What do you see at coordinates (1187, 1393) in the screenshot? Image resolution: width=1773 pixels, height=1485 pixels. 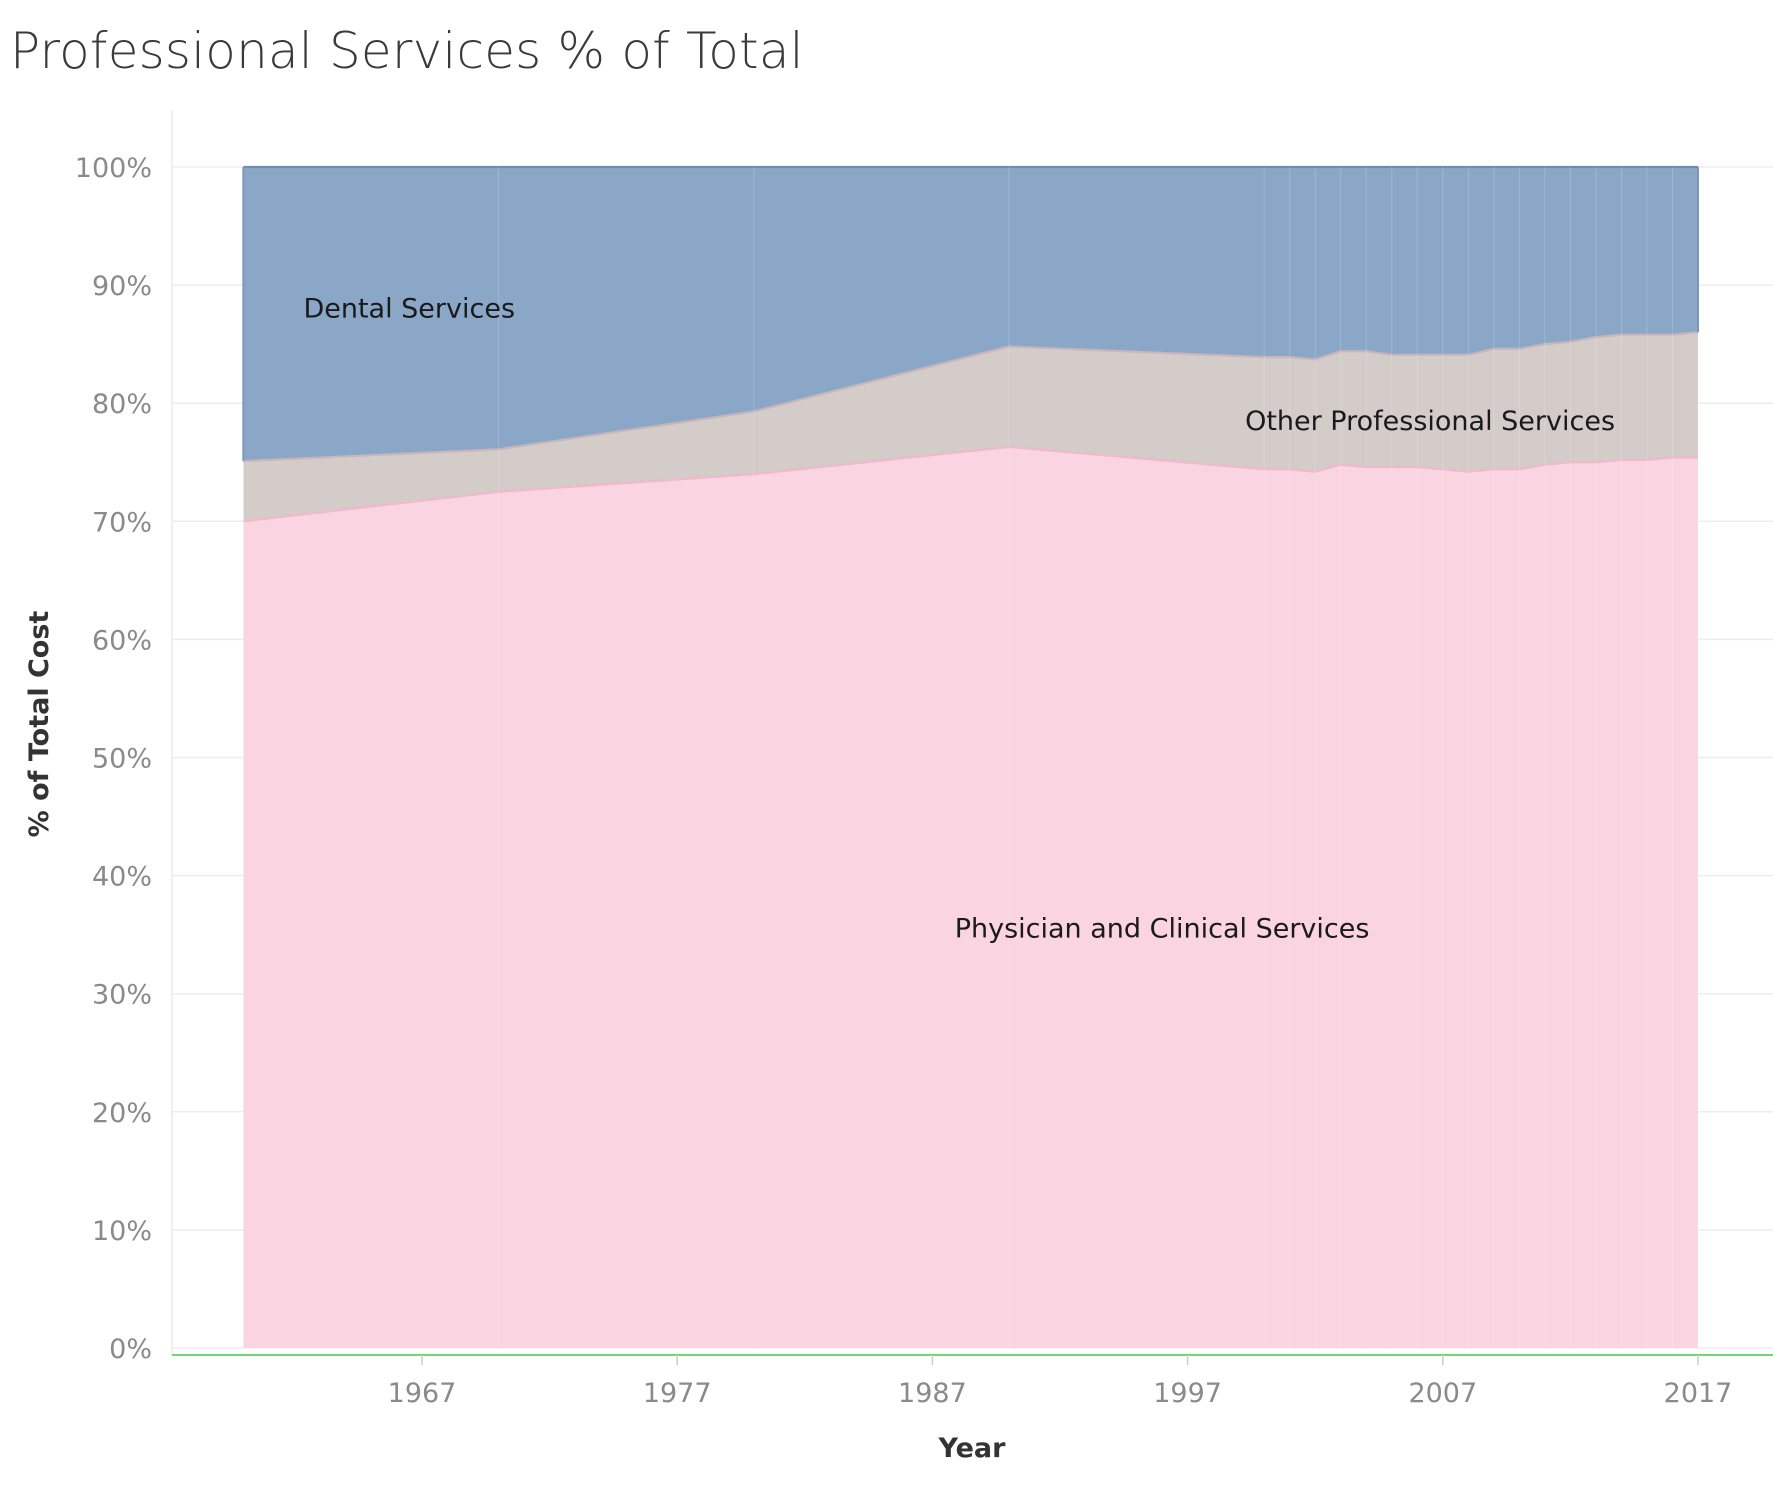 I see `x-tick-label: 1997` at bounding box center [1187, 1393].